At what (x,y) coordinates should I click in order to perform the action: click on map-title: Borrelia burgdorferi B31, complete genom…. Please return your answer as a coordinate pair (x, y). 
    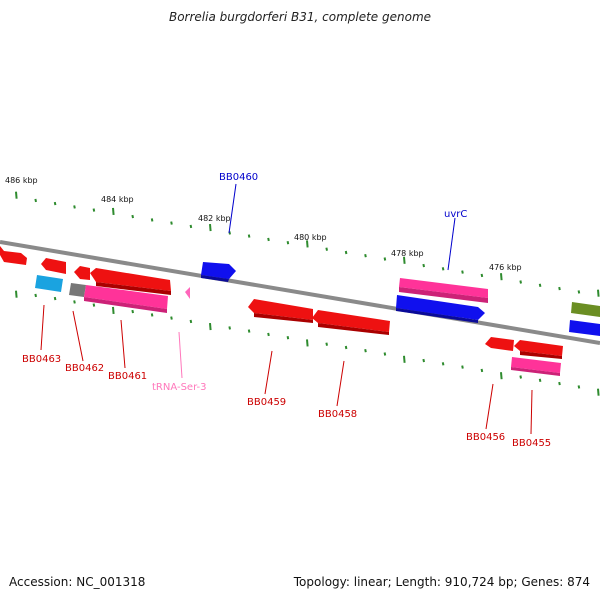
    Looking at the image, I should click on (300, 17).